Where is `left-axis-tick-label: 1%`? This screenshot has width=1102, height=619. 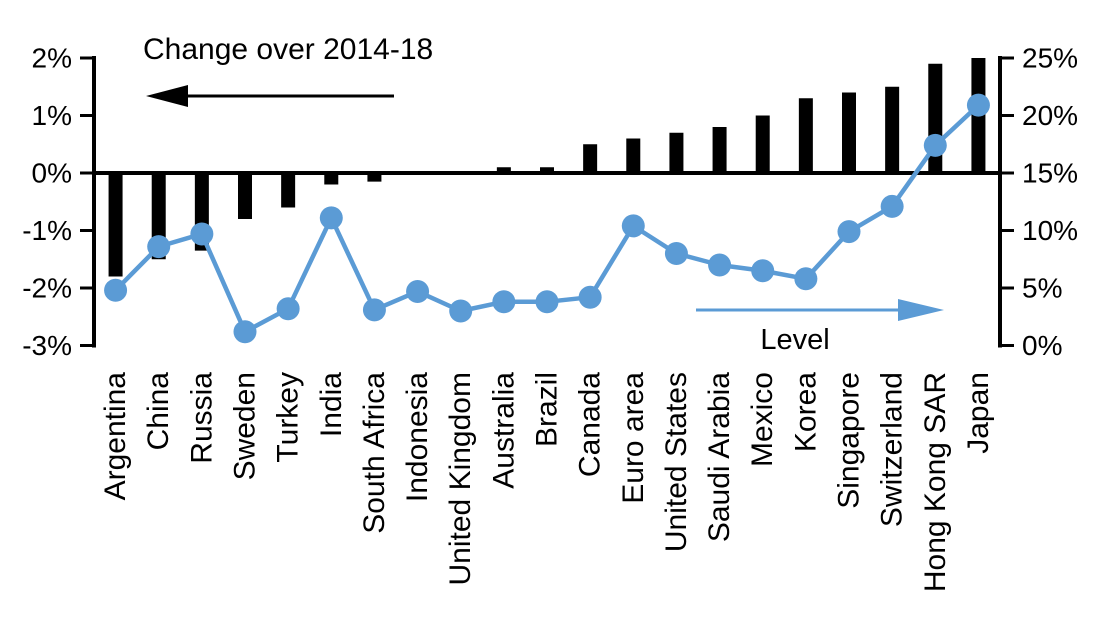
left-axis-tick-label: 1% is located at coordinates (52, 115).